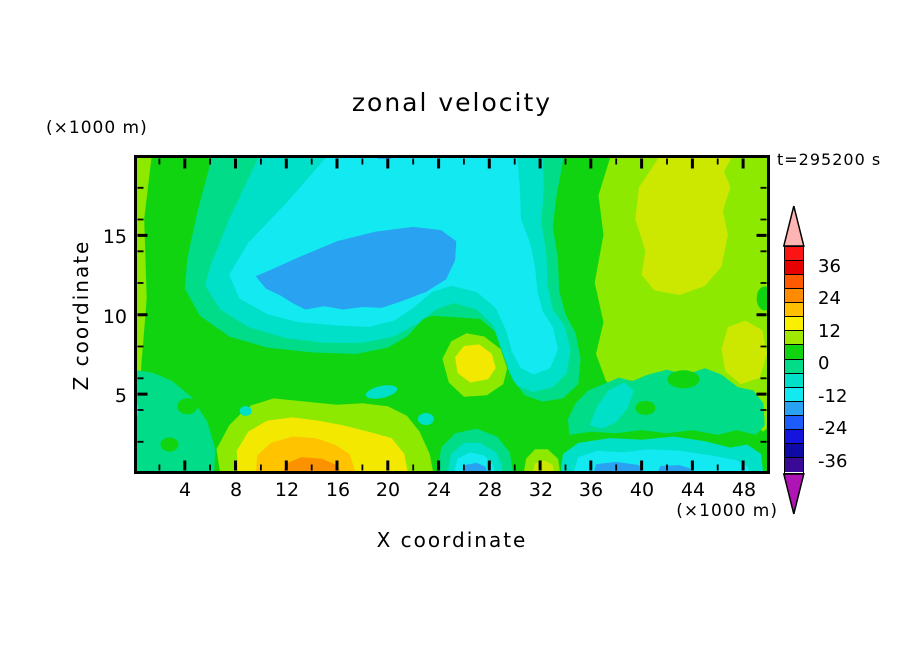 The image size is (904, 654). Describe the element at coordinates (114, 237) in the screenshot. I see `y-tick-label: 15` at that location.